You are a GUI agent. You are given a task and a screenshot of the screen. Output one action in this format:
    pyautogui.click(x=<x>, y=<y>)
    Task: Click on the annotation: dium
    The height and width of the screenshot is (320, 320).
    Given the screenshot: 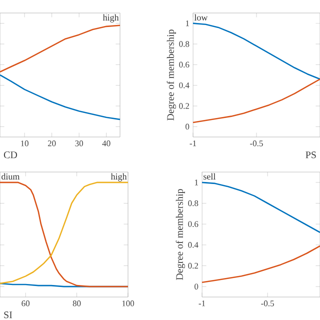 What is the action you would take?
    pyautogui.click(x=11, y=176)
    